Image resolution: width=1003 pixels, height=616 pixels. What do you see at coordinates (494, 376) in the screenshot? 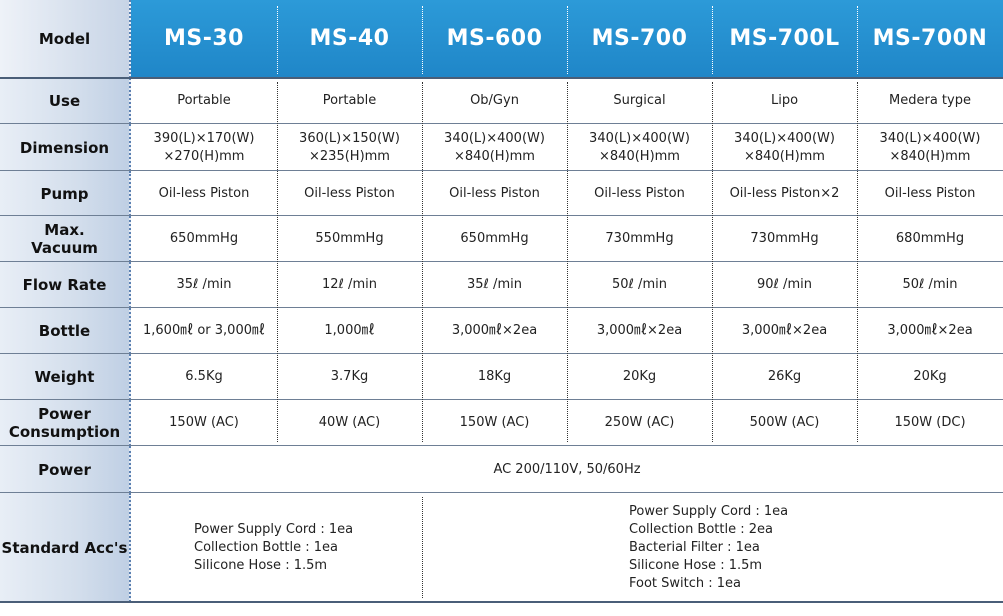
I see `cell-weight: 18Kg` at bounding box center [494, 376].